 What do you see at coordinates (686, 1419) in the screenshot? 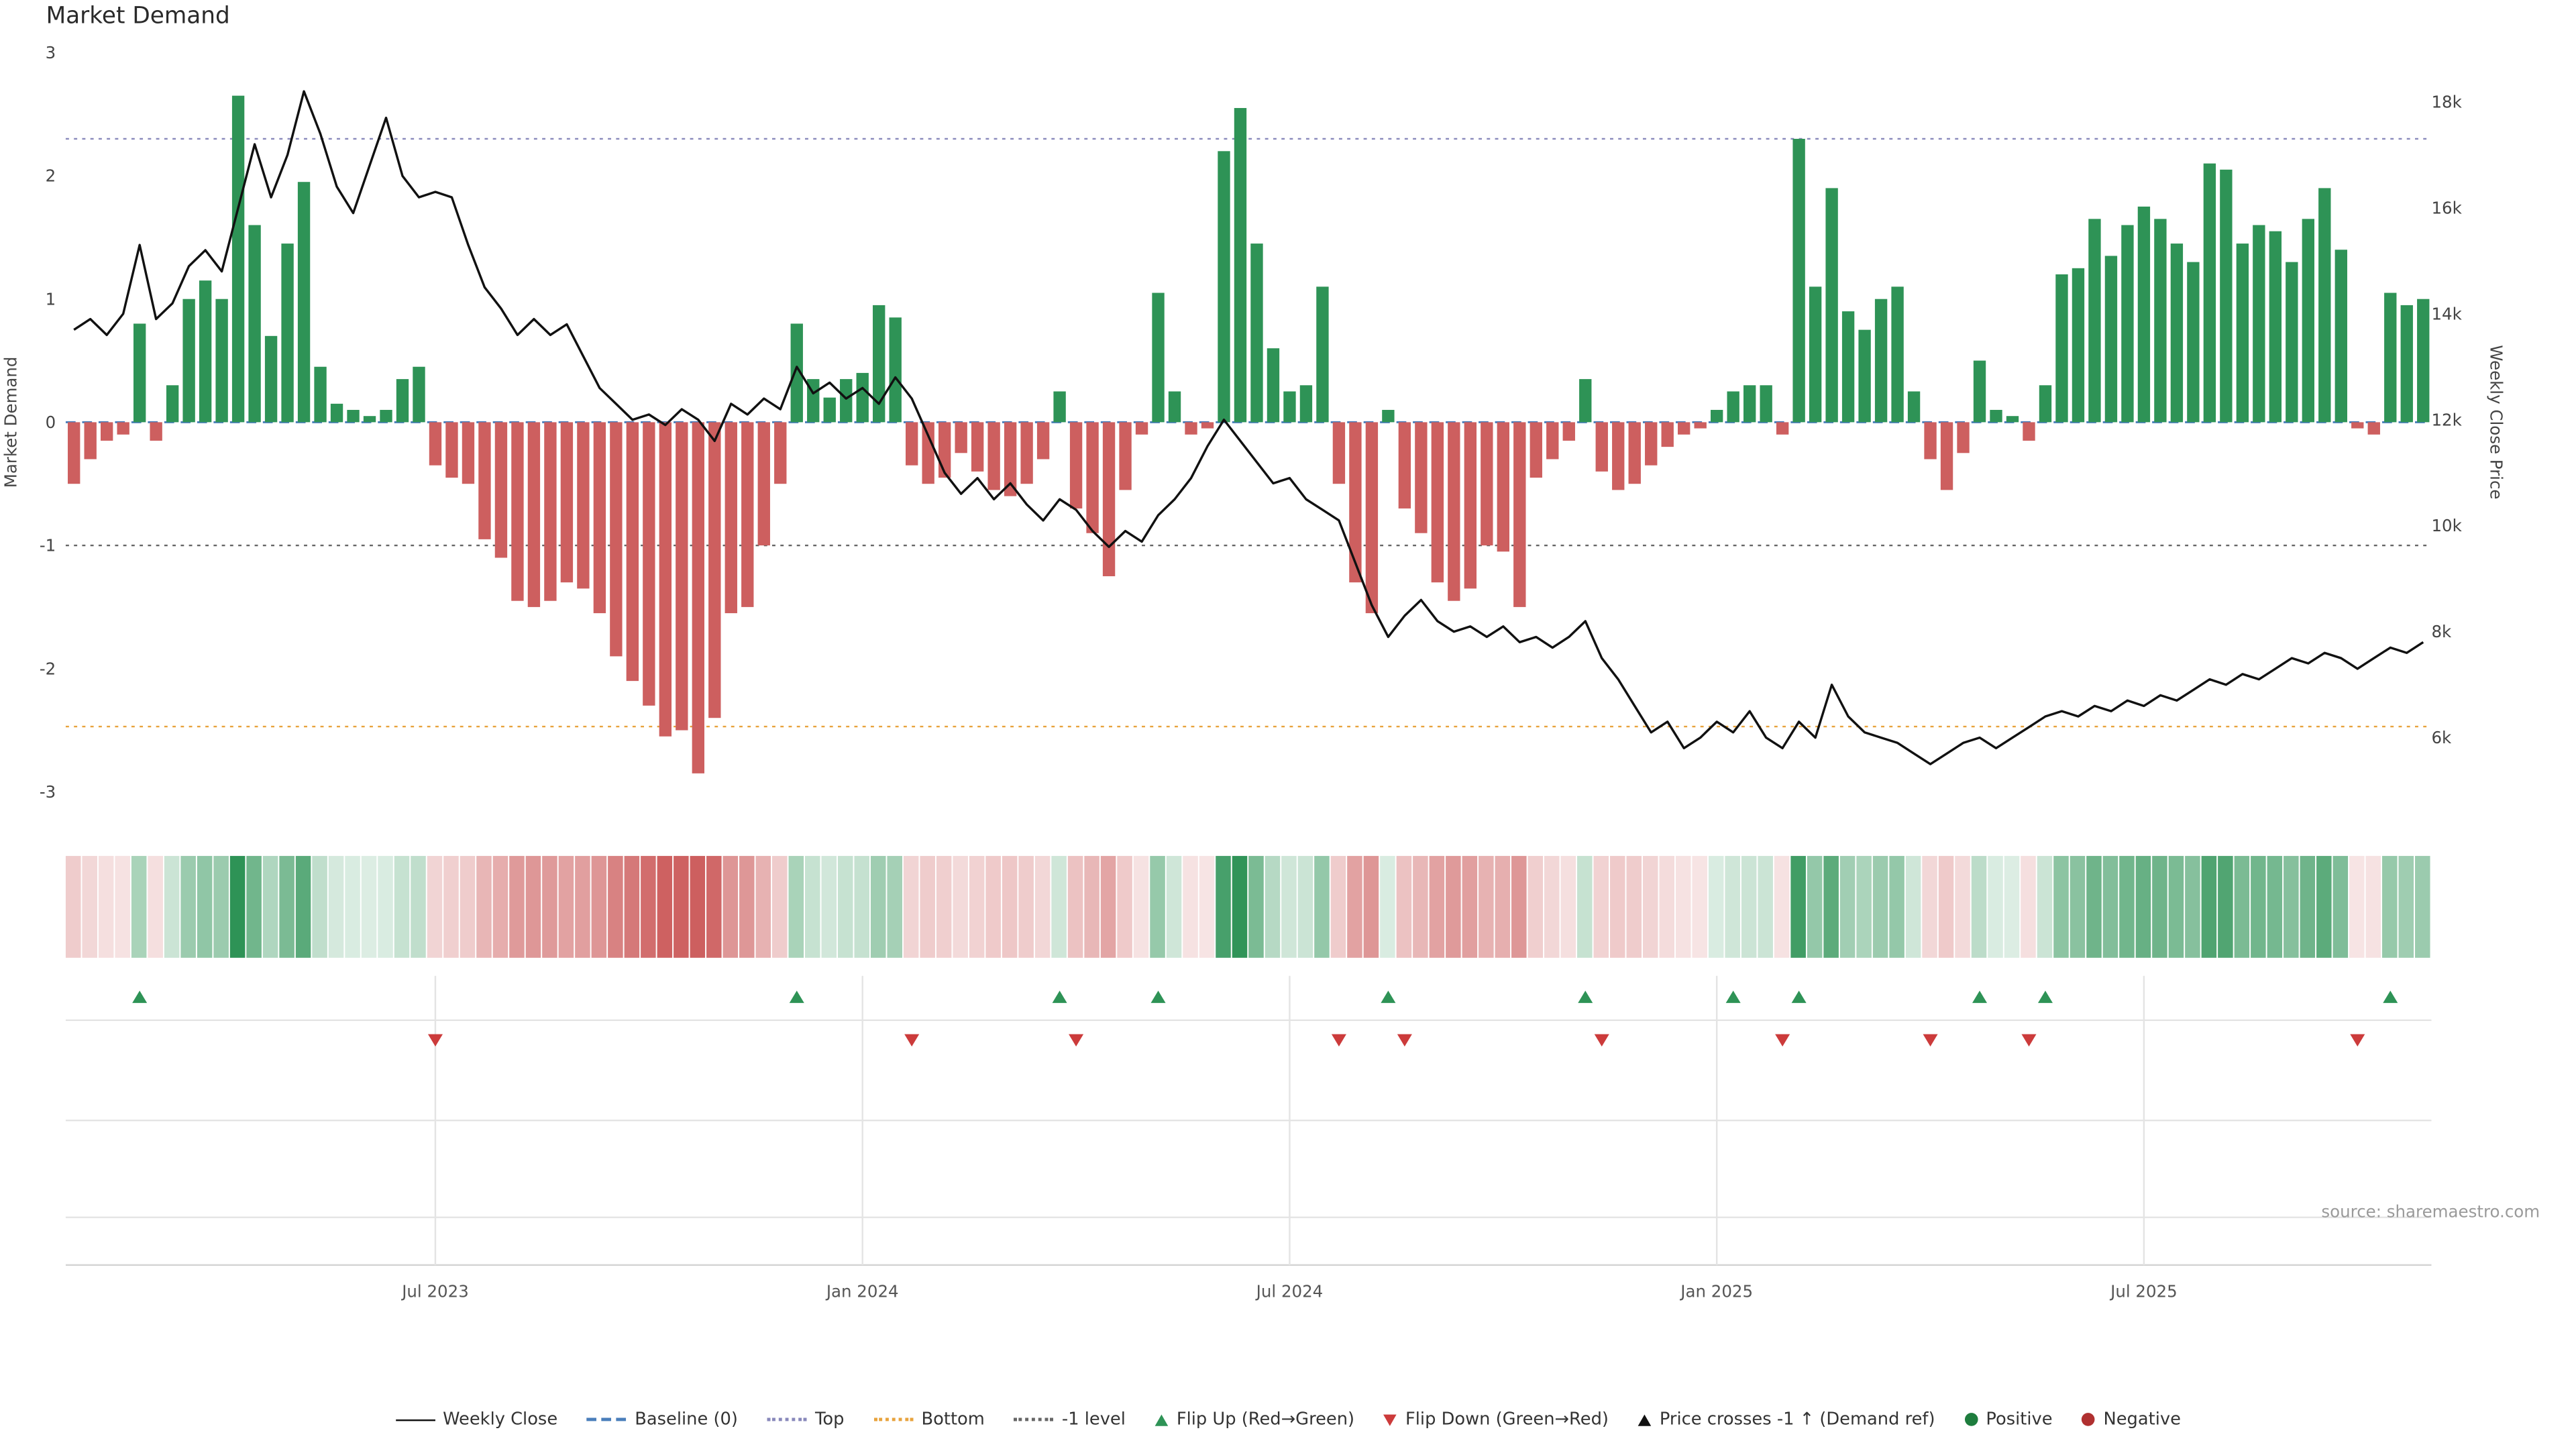
I see `legend-label: Baseline (0)` at bounding box center [686, 1419].